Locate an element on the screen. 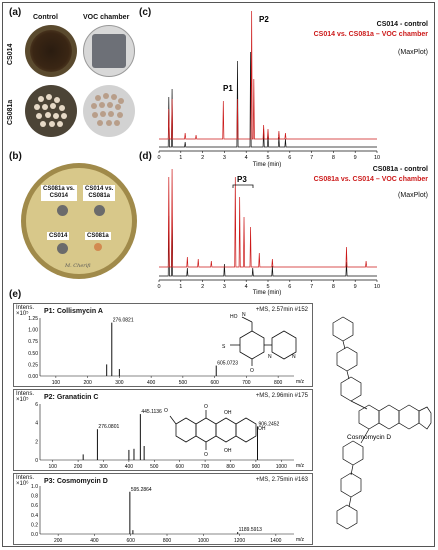 This screenshot has height=550, width=438. chrom-d-legend-red: CS081a vs. CS014 – VOC chamber is located at coordinates (370, 179).